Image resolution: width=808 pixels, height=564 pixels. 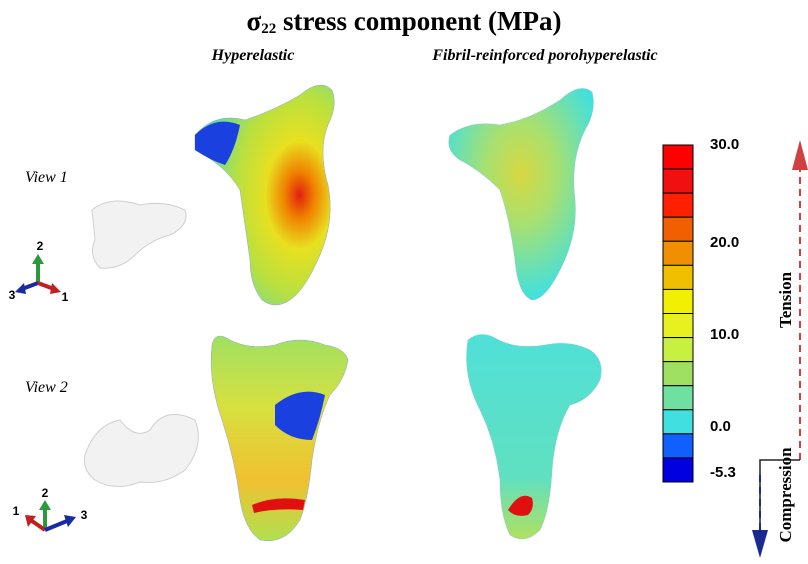 What do you see at coordinates (544, 55) in the screenshot?
I see `column-header: Fibril-reinforced porohyperelastic` at bounding box center [544, 55].